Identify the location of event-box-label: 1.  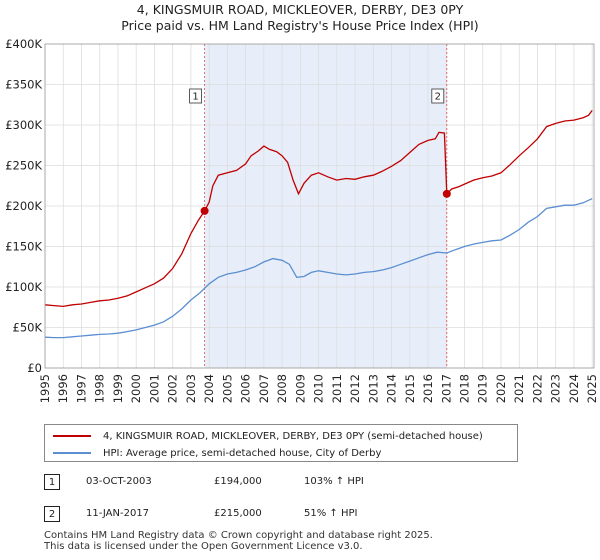
(195, 97).